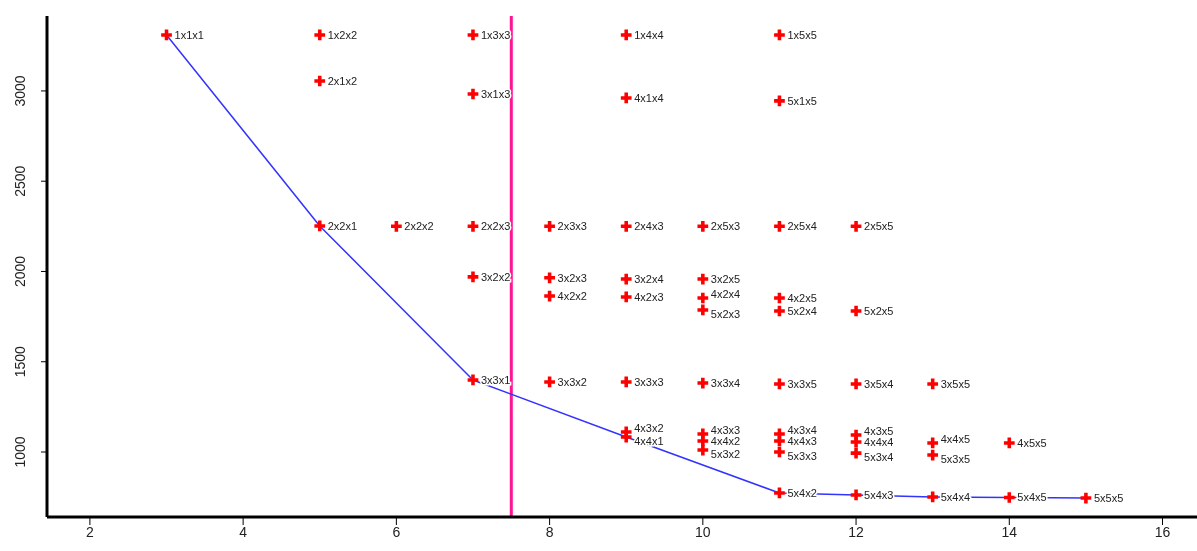  What do you see at coordinates (20, 452) in the screenshot?
I see `y-tick-label: 1000` at bounding box center [20, 452].